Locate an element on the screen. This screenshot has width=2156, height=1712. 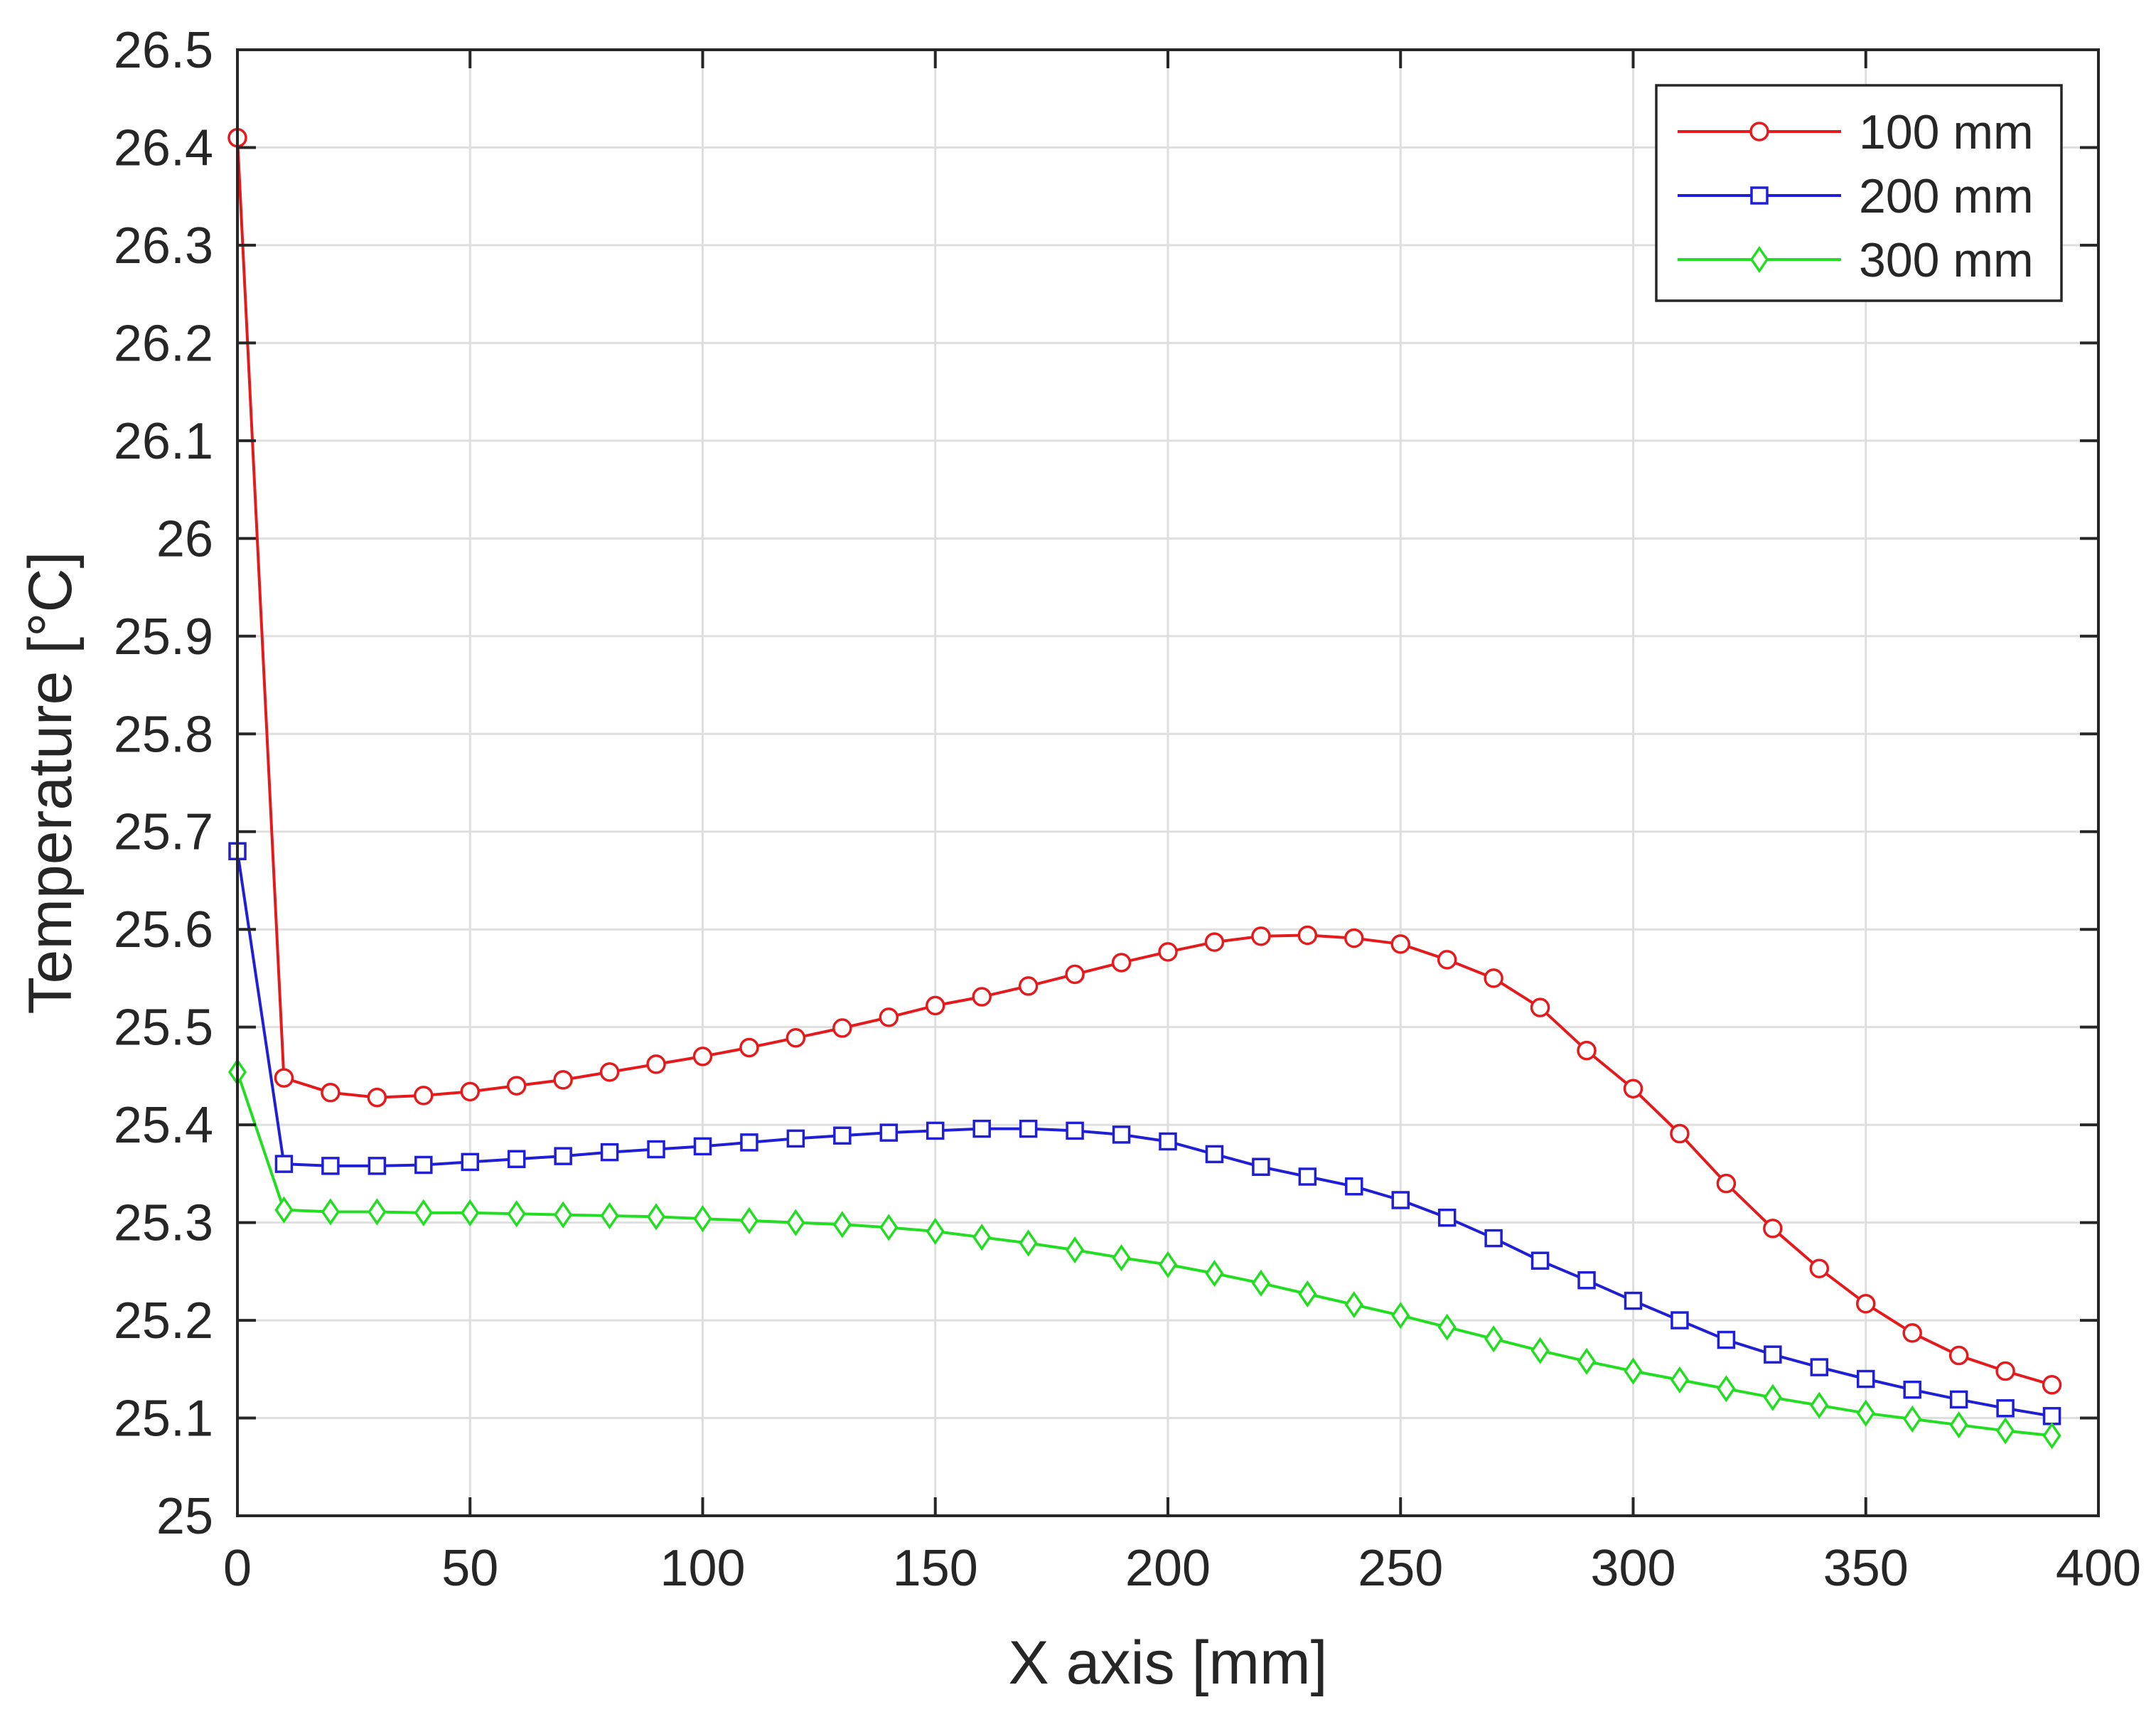
legend-label: 300 mm is located at coordinates (1946, 260).